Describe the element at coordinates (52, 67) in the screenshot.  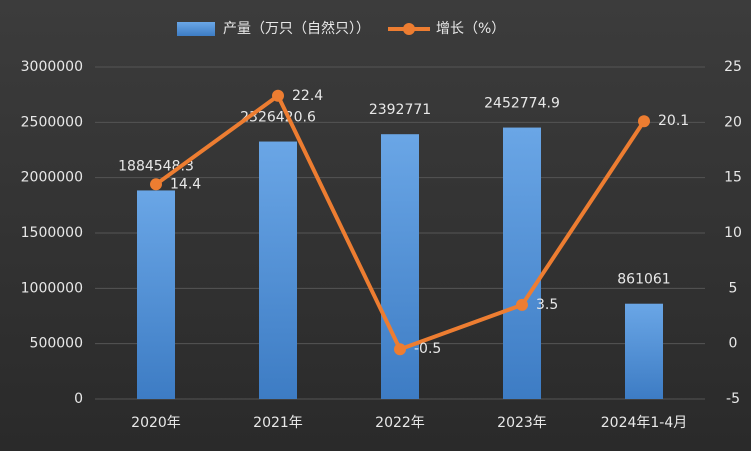
I see `y-tick-label: 3000000` at that location.